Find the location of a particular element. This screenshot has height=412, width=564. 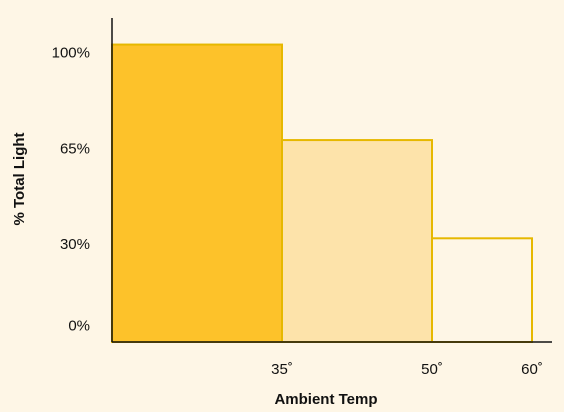

y-tick-label-4: 0% is located at coordinates (79, 326).